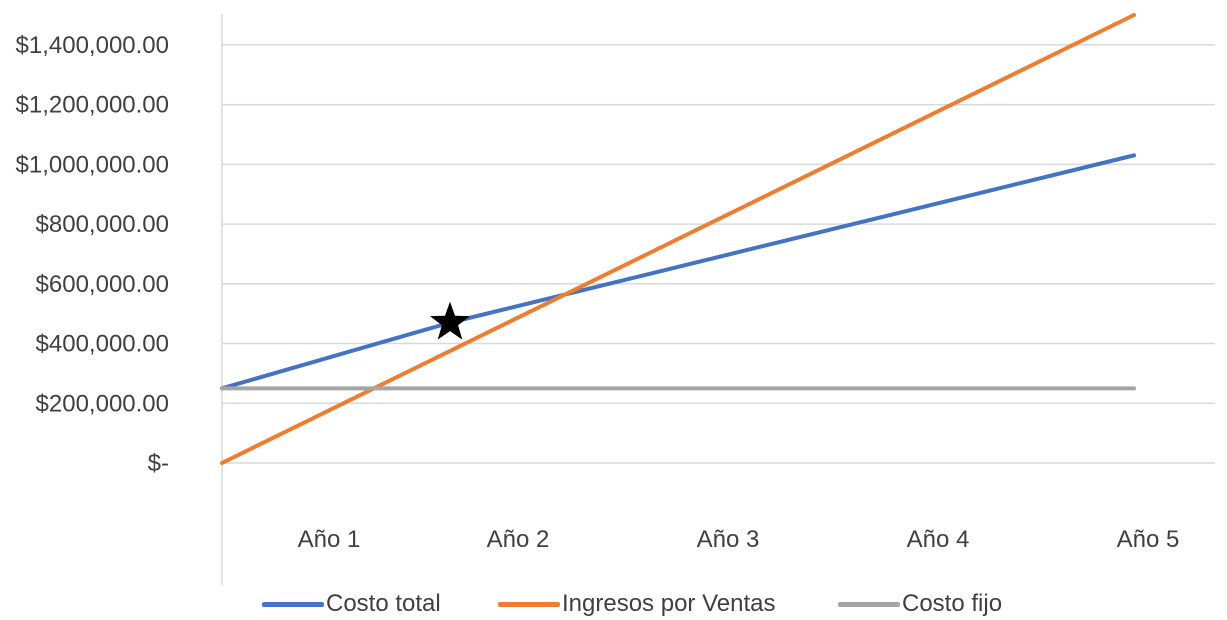 Image resolution: width=1227 pixels, height=620 pixels. What do you see at coordinates (92, 45) in the screenshot?
I see `y-tick-label-7: $1,400,000.00` at bounding box center [92, 45].